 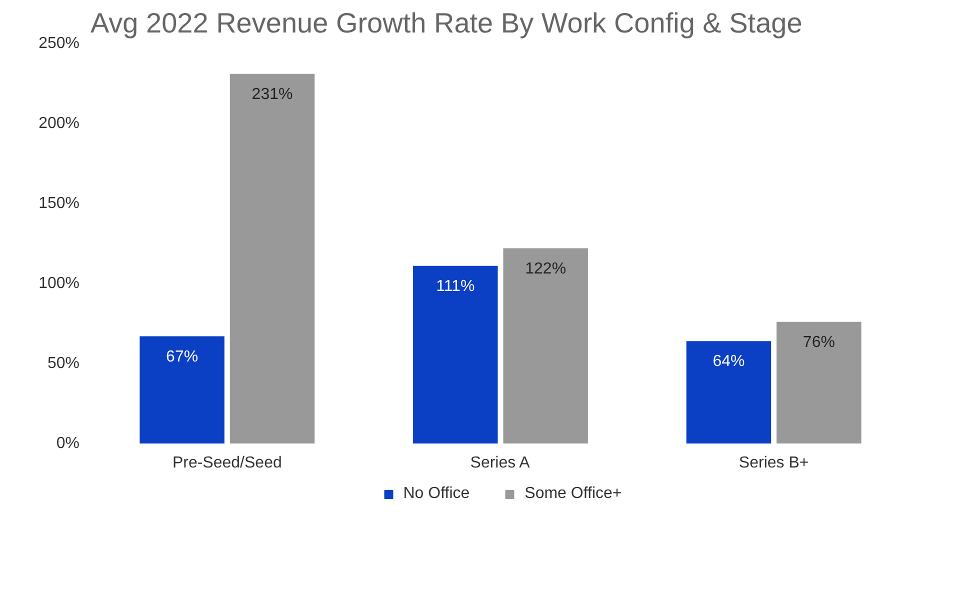 What do you see at coordinates (68, 443) in the screenshot?
I see `y-tick-label: 0%` at bounding box center [68, 443].